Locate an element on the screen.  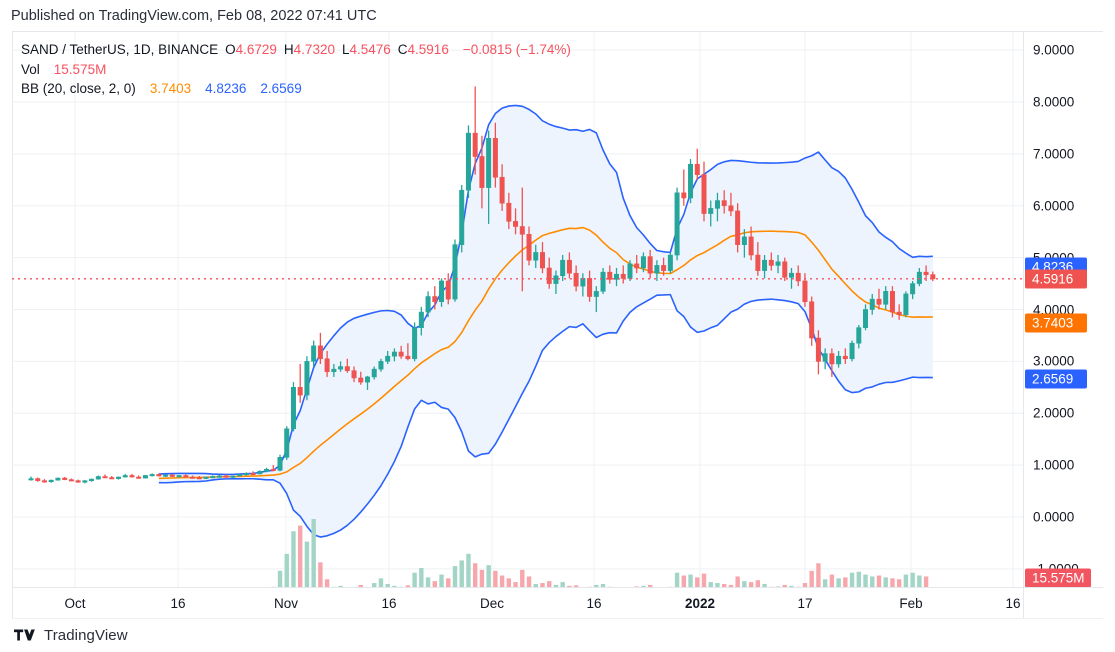
price-tick: 2.0000 is located at coordinates (1054, 413).